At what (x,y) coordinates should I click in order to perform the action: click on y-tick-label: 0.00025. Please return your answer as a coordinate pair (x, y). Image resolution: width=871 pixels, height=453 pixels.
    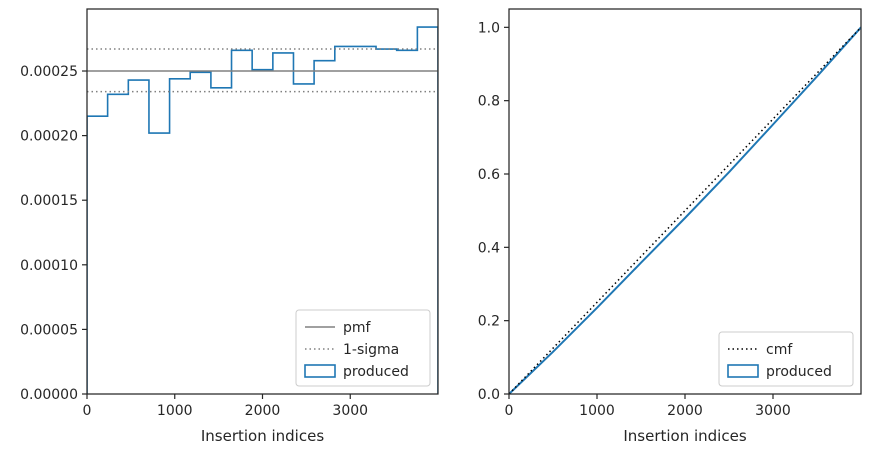
    Looking at the image, I should click on (49, 72).